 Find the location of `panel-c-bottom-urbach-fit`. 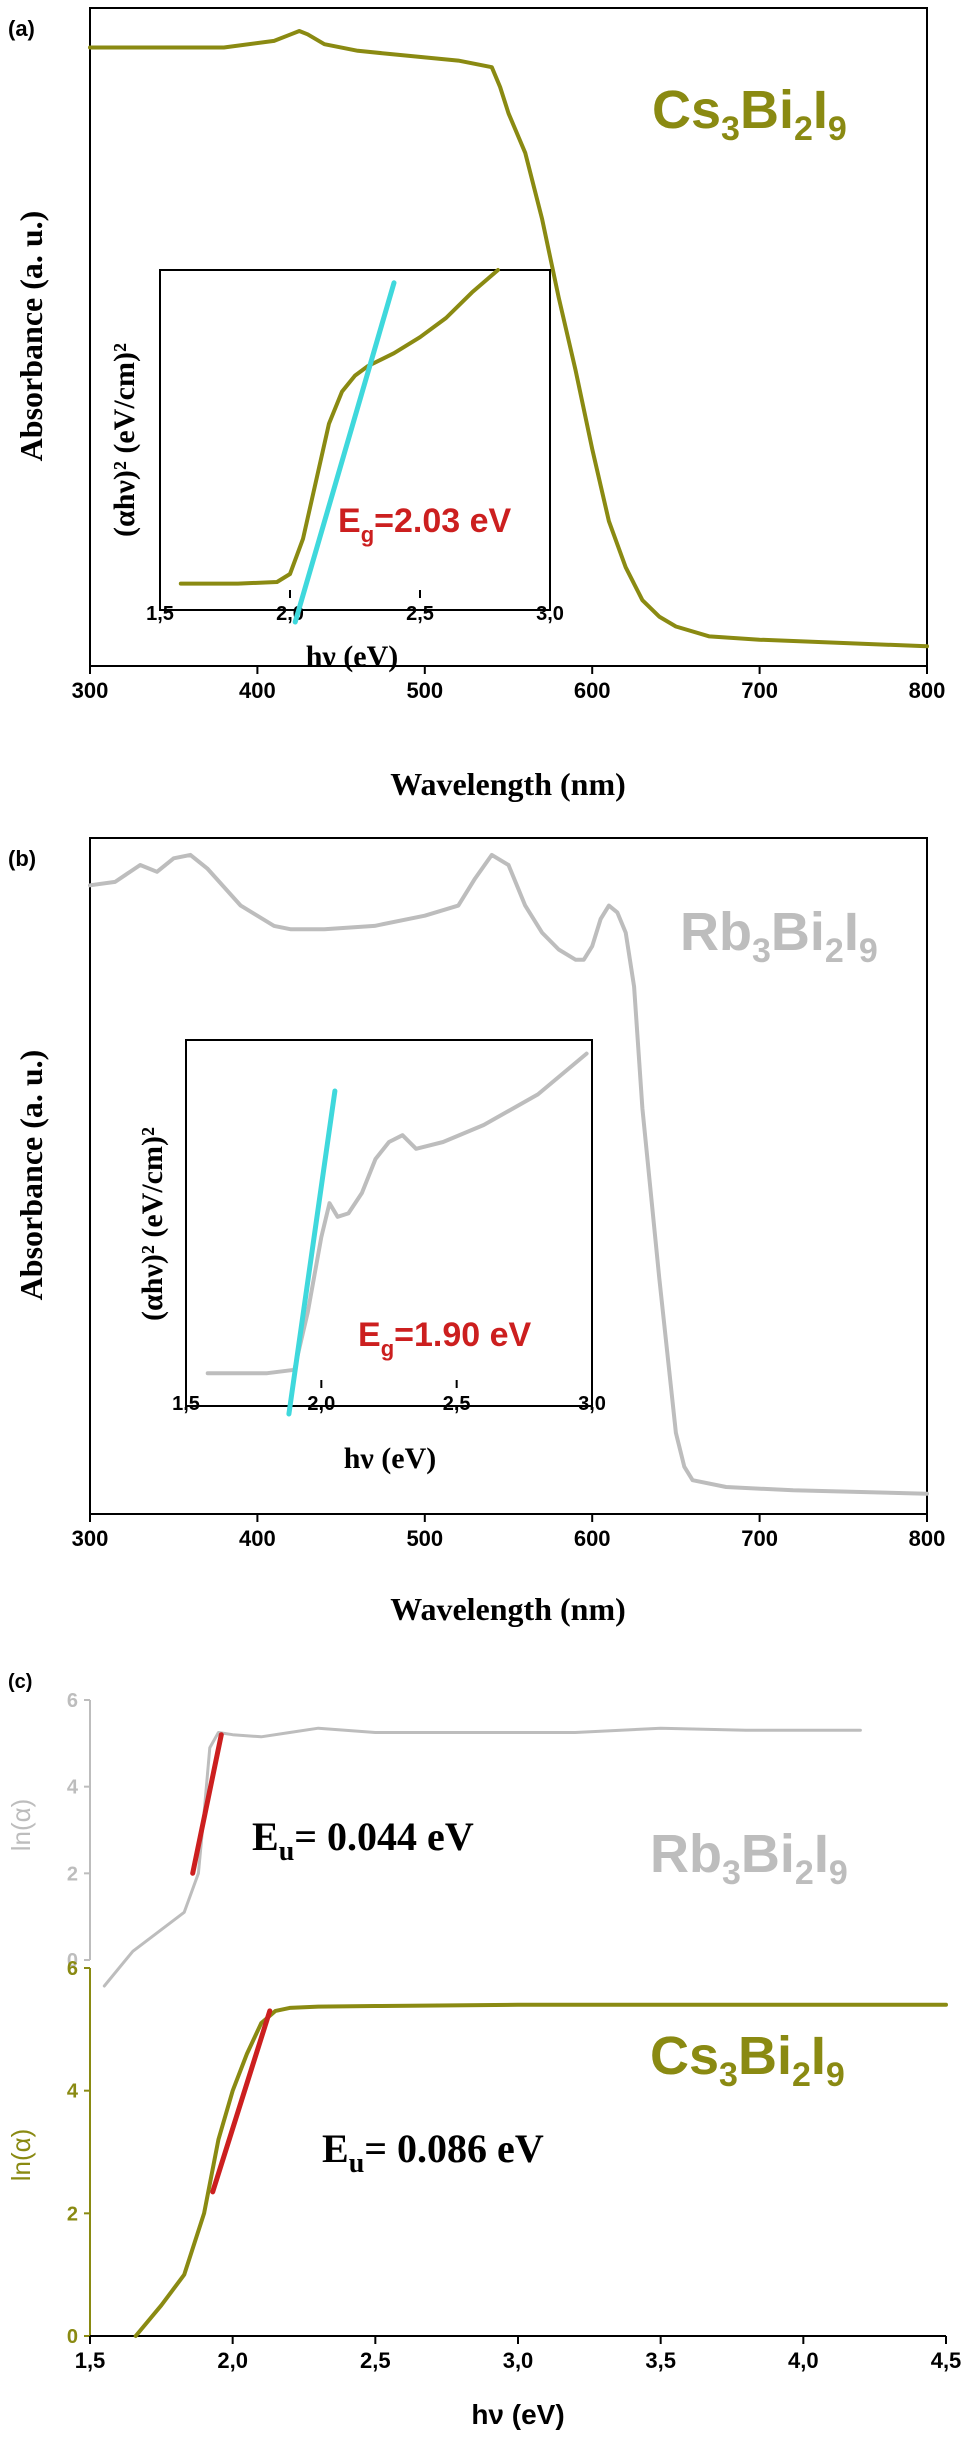

panel-c-bottom-urbach-fit is located at coordinates (241, 2101).